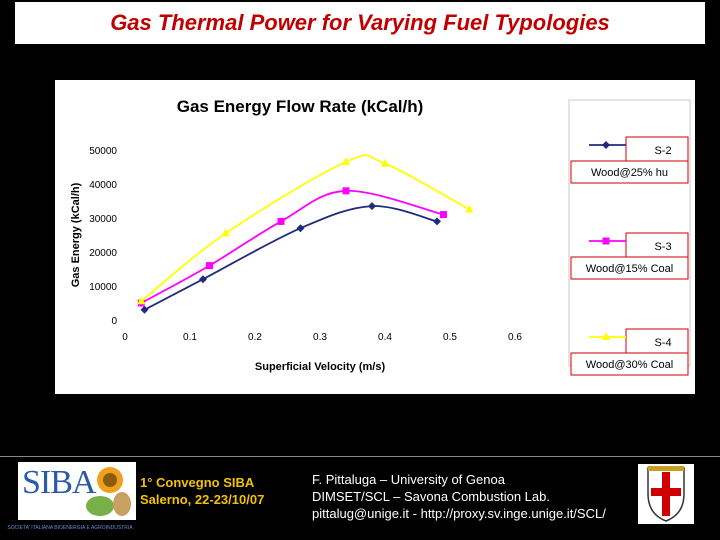 This screenshot has width=720, height=540. What do you see at coordinates (59, 482) in the screenshot?
I see `siba-logo-text: SIBA` at bounding box center [59, 482].